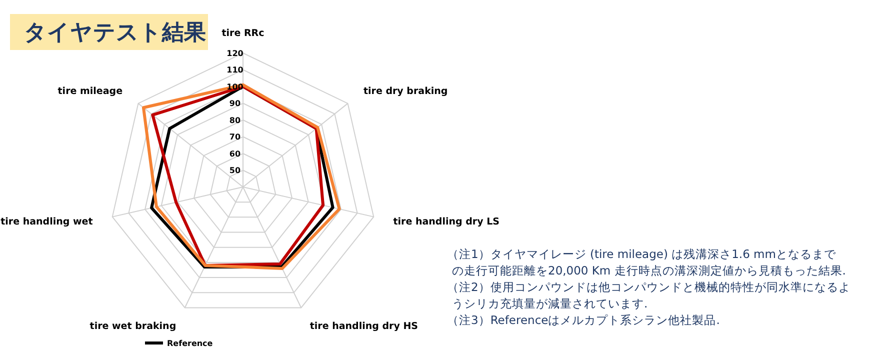  Describe the element at coordinates (47, 222) in the screenshot. I see `spoke-label: tire handling wet` at that location.